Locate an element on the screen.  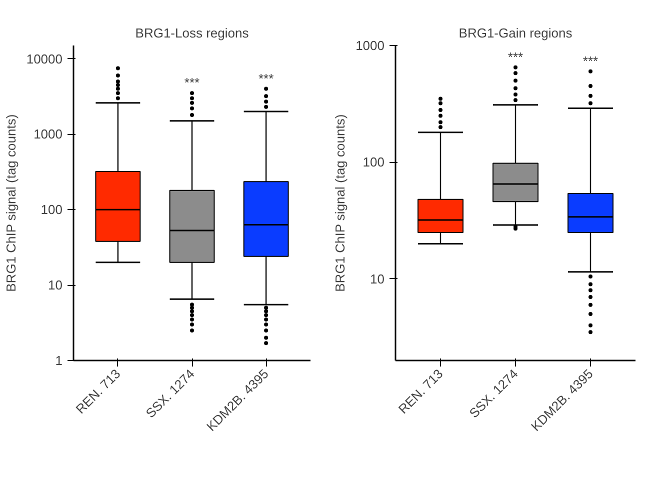
chart-title: BRG1-Loss regions is located at coordinates (192, 33).